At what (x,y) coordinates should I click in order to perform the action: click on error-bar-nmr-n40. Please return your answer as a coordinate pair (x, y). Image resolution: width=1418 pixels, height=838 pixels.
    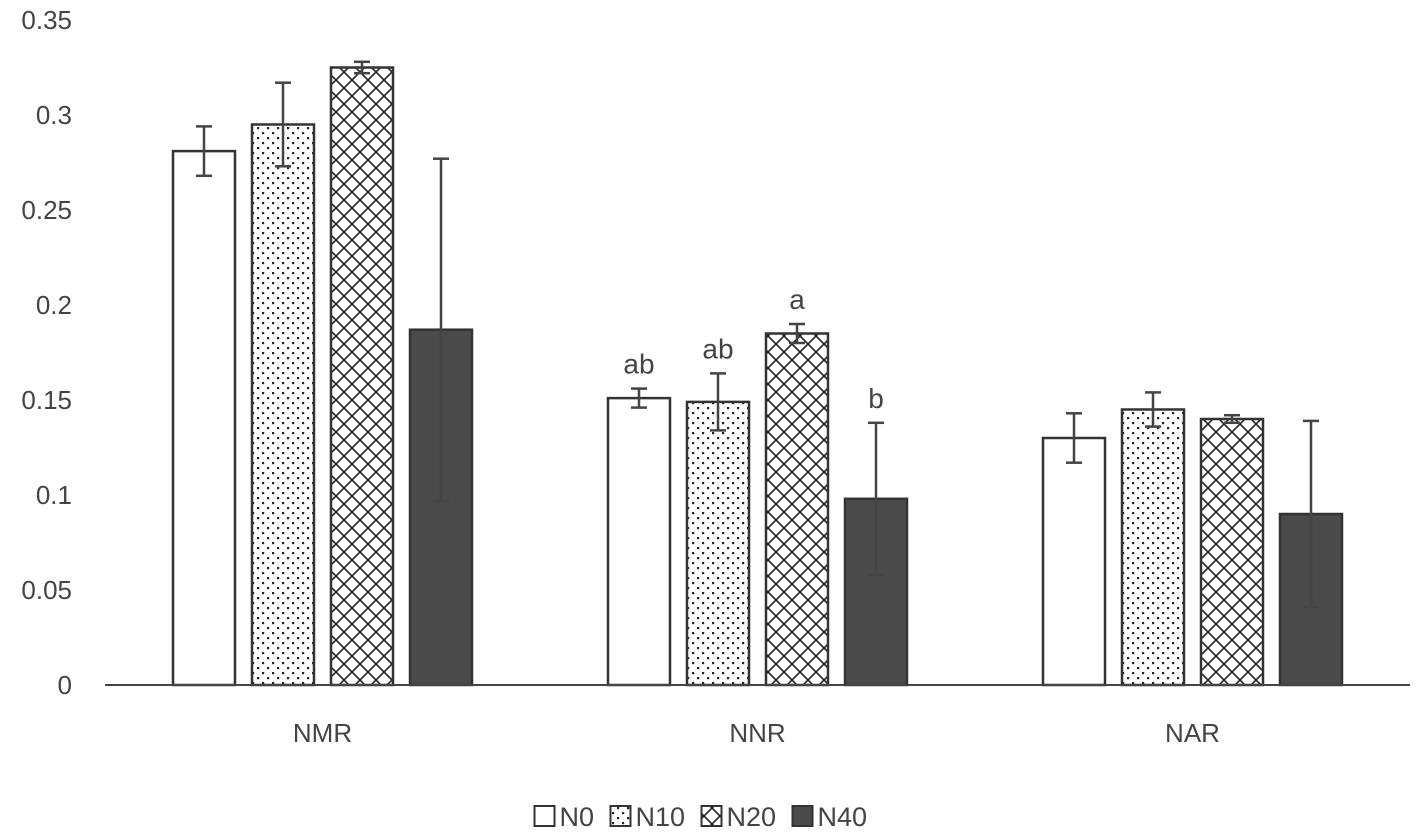
    Looking at the image, I should click on (441, 329).